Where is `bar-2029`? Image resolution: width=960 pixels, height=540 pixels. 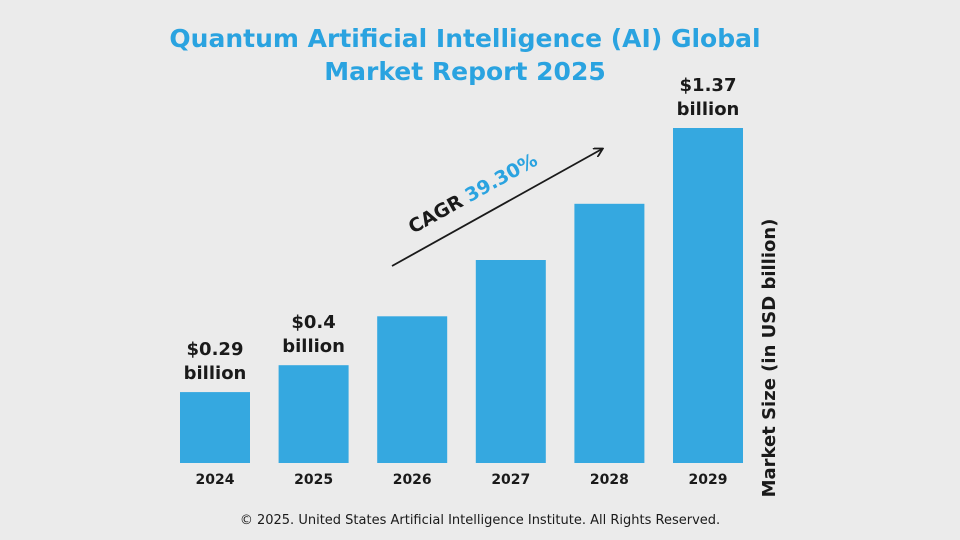 bar-2029 is located at coordinates (708, 295).